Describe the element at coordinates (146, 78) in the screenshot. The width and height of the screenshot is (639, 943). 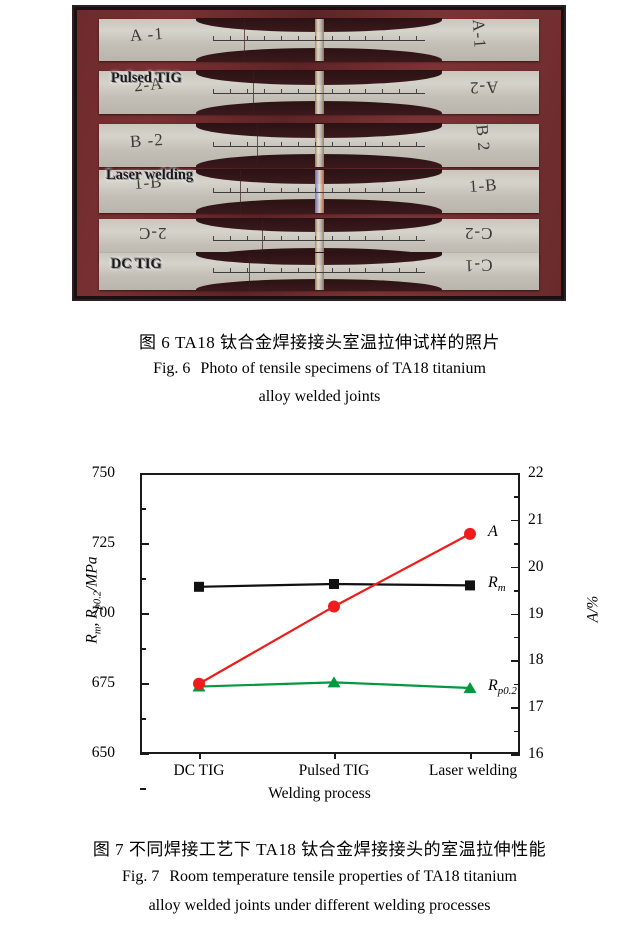
I see `process-label-pulsed-tig: Pulsed TIG` at that location.